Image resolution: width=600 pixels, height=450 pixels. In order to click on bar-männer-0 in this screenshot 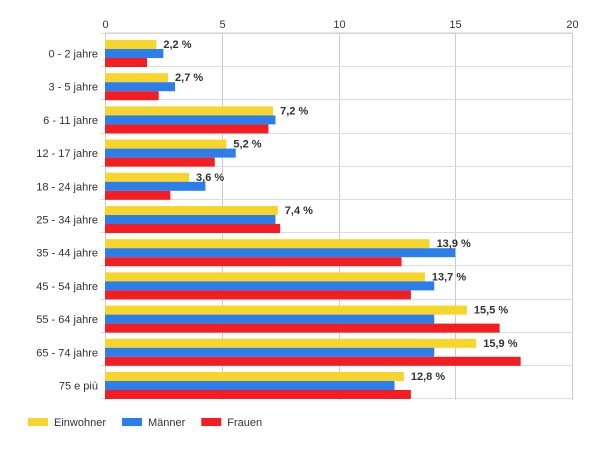, I will do `click(134, 53)`.